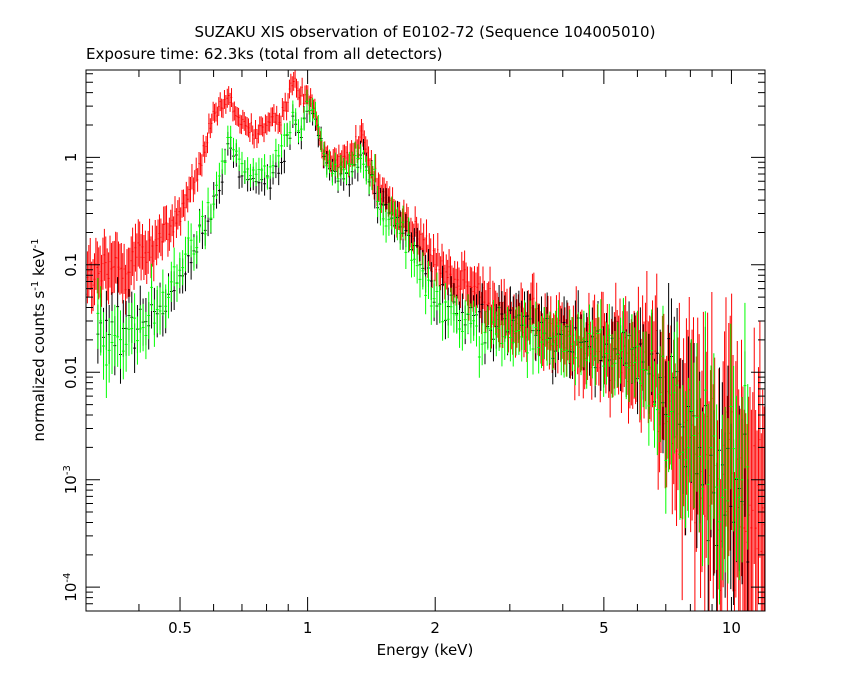 This screenshot has height=680, width=850. Describe the element at coordinates (604, 628) in the screenshot. I see `x-tick-label: 5` at that location.